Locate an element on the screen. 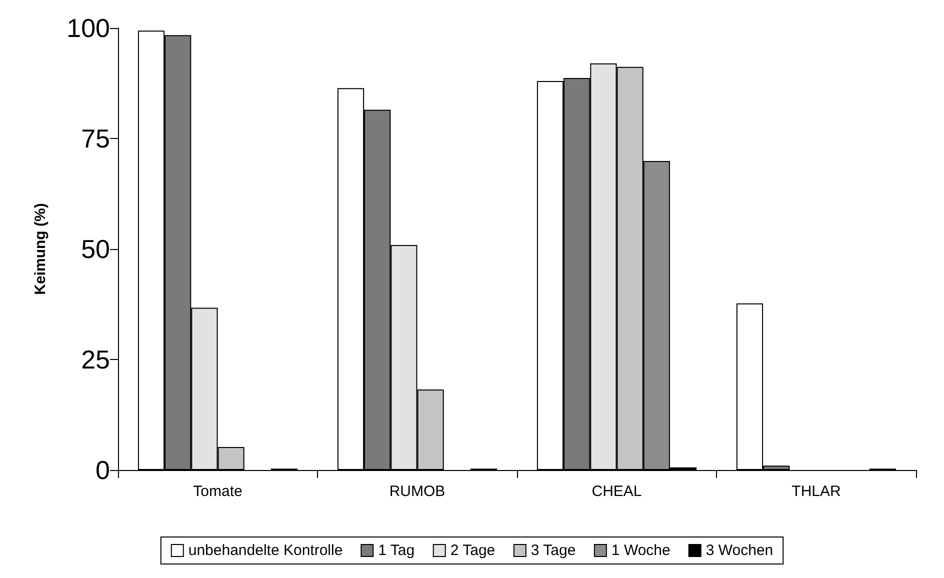 Image resolution: width=944 pixels, height=578 pixels. legend-label: 1 Woche is located at coordinates (640, 550).